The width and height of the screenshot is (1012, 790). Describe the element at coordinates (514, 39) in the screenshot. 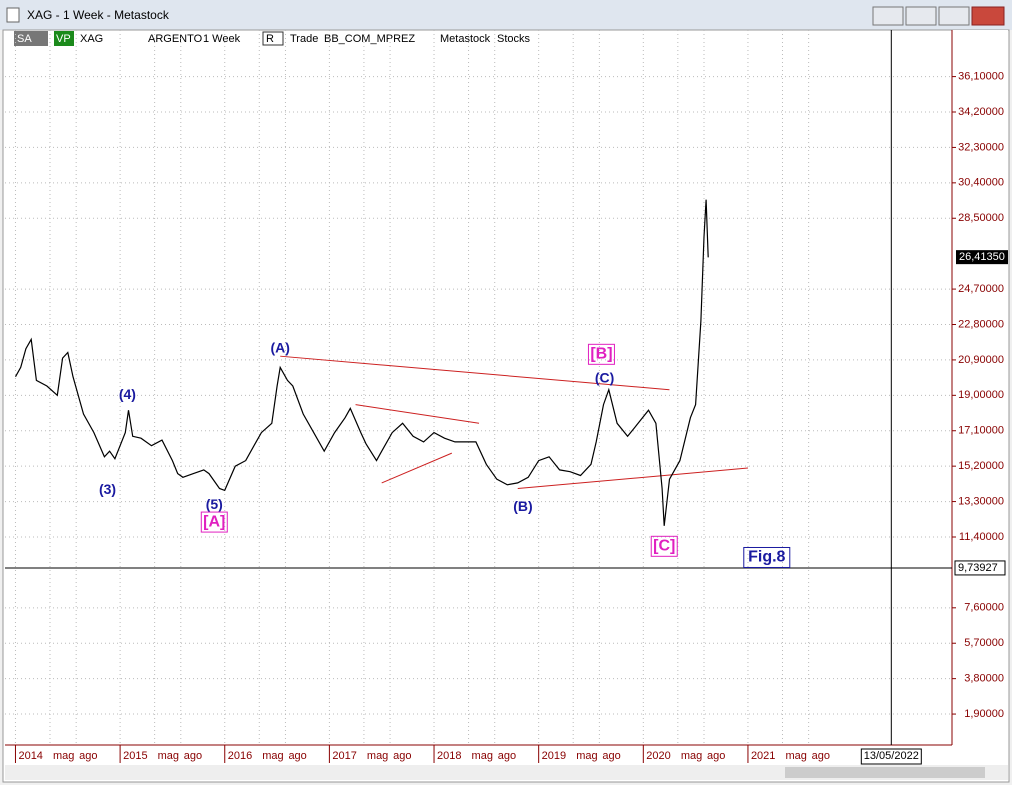

I see `toolbar-item: Stocks` at that location.